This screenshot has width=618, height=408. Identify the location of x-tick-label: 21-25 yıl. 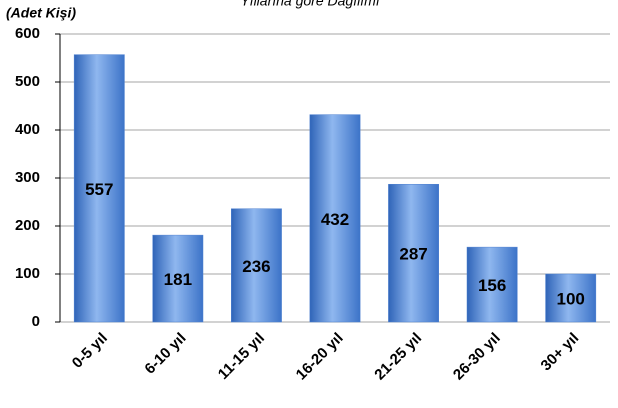
(398, 357).